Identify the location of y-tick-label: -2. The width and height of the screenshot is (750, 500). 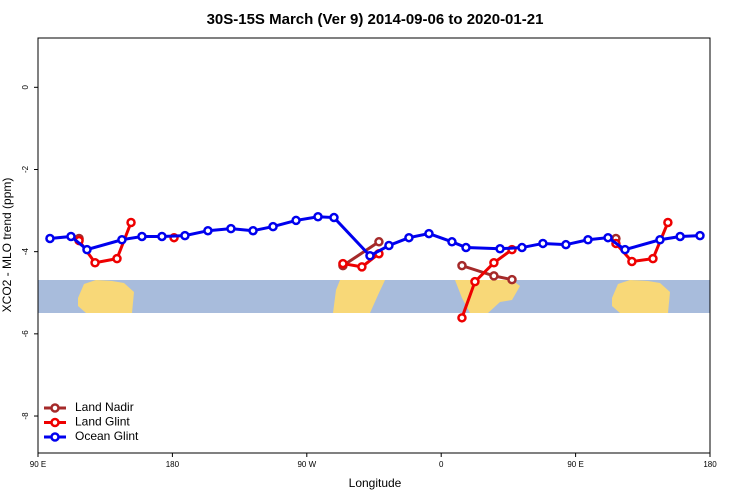
(25, 169).